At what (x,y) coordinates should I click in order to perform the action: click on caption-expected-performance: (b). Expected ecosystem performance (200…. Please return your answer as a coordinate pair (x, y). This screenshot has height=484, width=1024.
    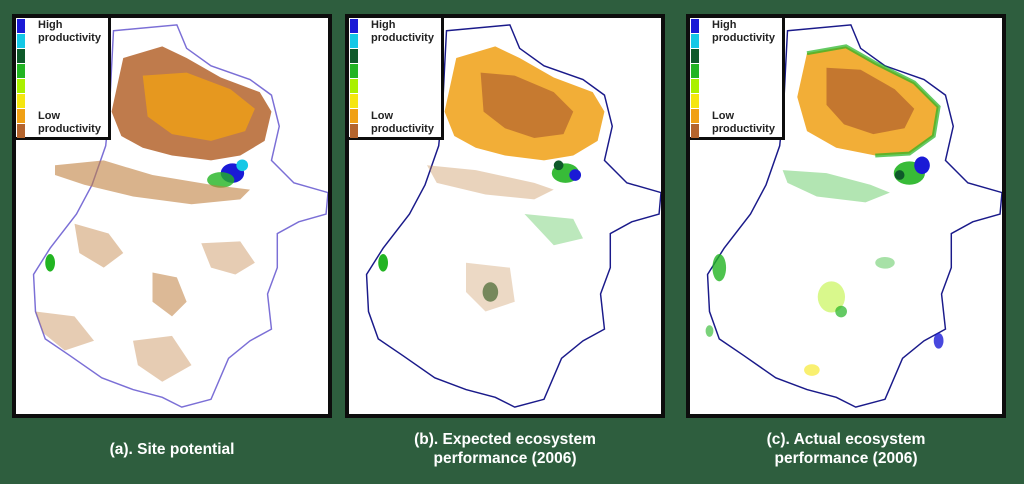
    Looking at the image, I should click on (505, 449).